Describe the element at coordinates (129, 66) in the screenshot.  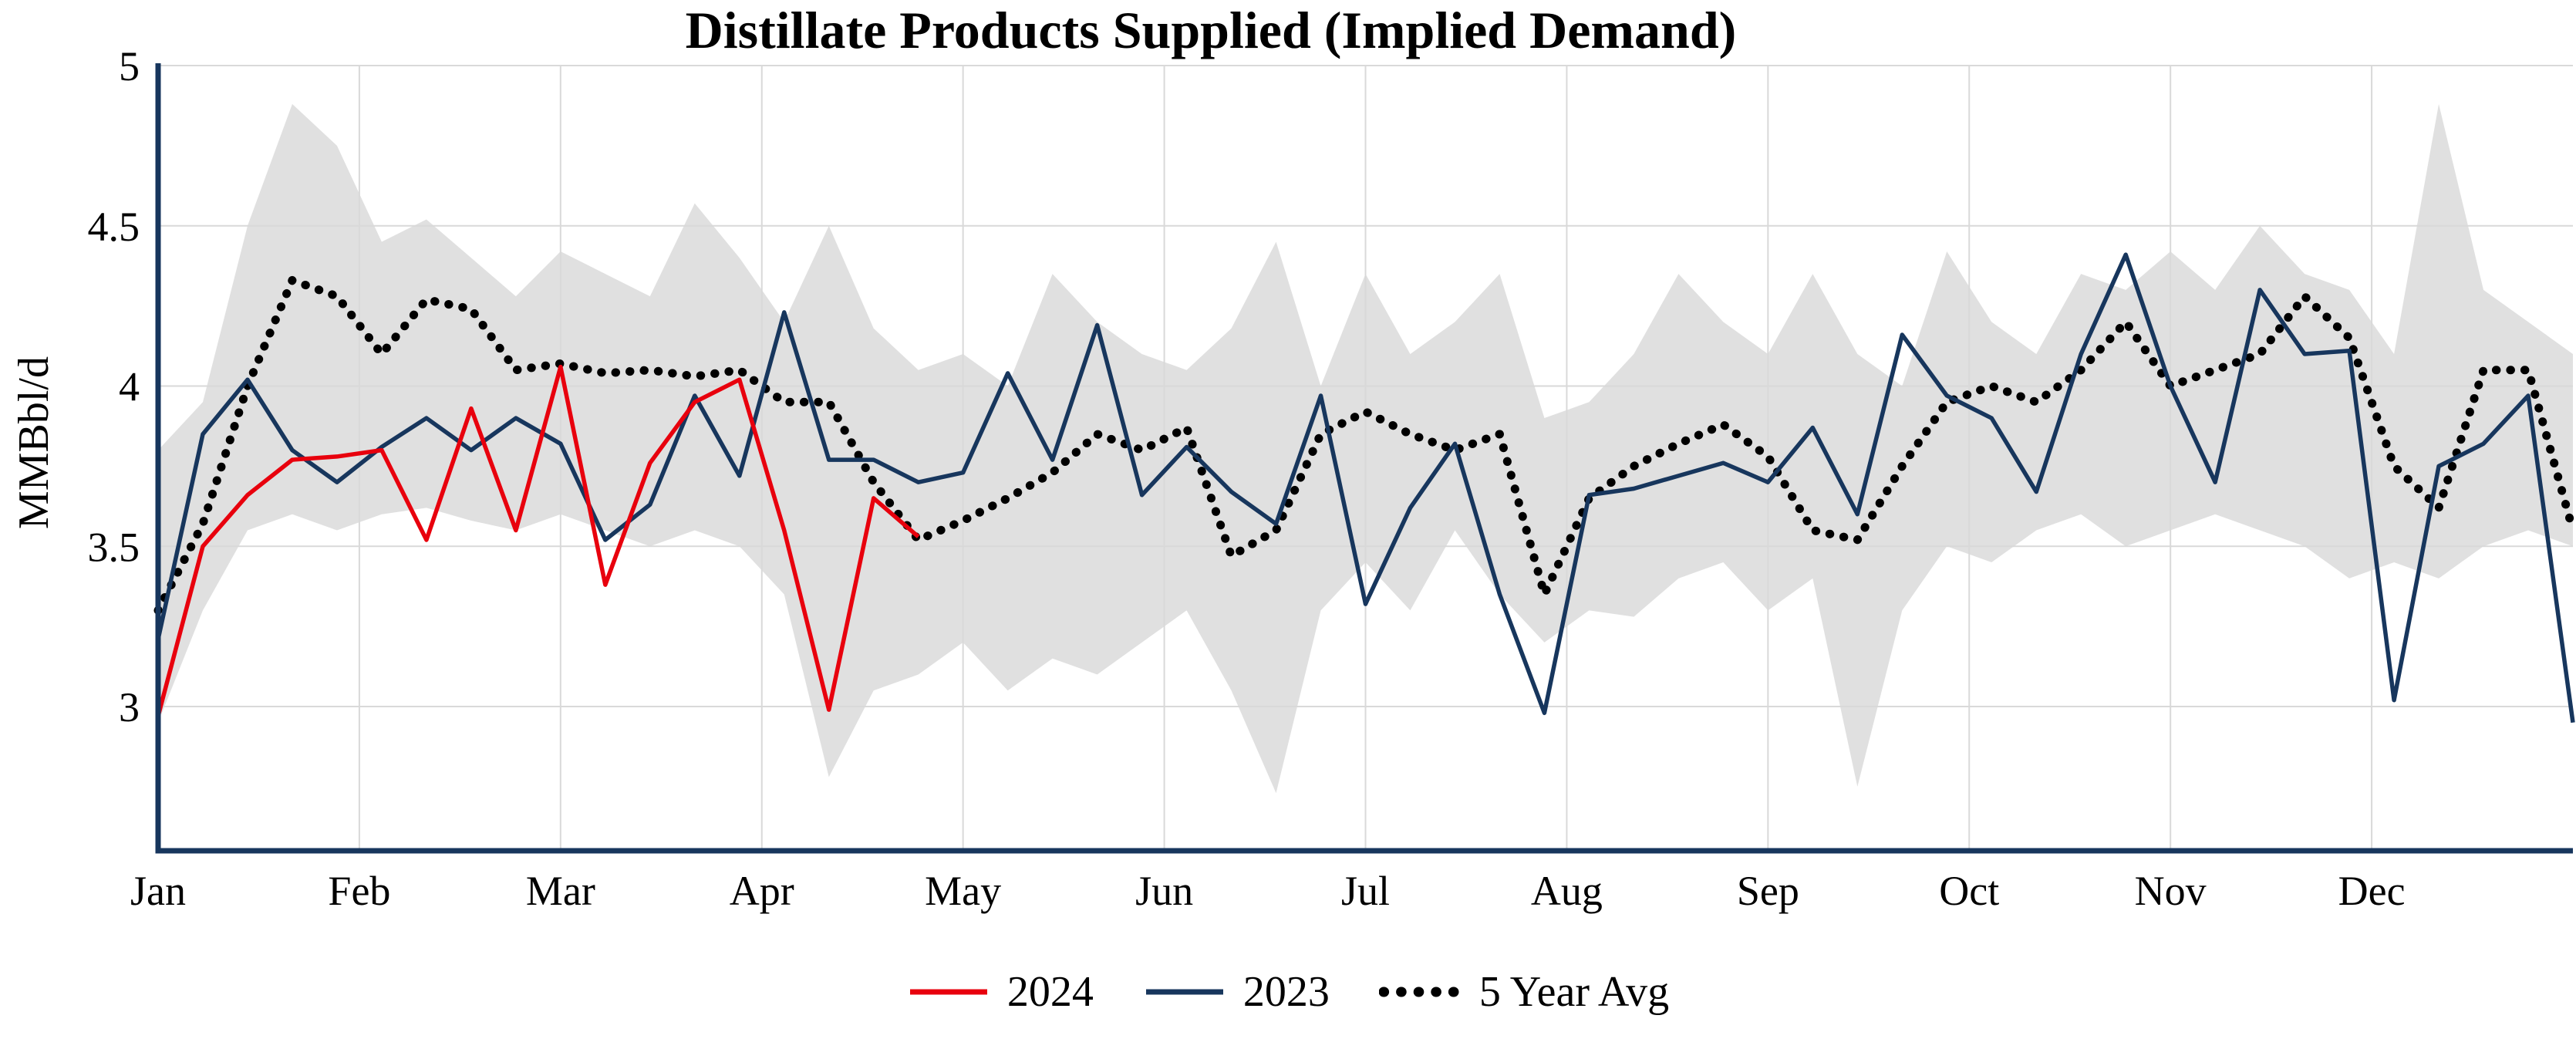
I see `y-tick-label: 5` at that location.